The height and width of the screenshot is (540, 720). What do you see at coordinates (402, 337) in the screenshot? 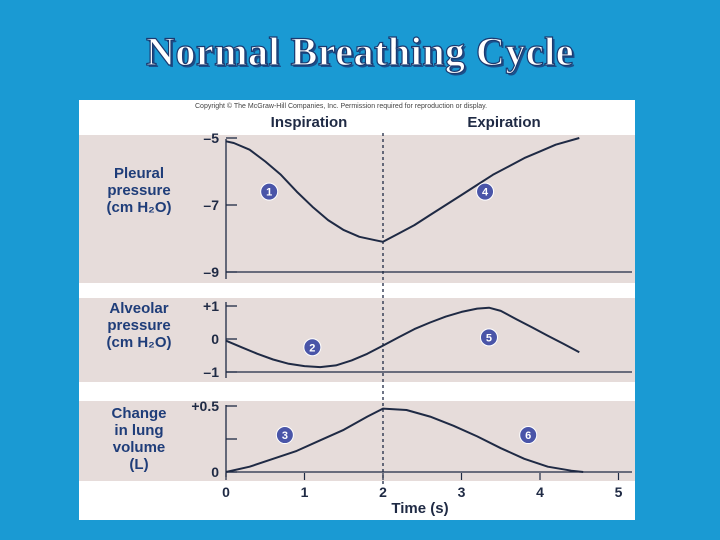
I see `panel-2-curve` at bounding box center [402, 337].